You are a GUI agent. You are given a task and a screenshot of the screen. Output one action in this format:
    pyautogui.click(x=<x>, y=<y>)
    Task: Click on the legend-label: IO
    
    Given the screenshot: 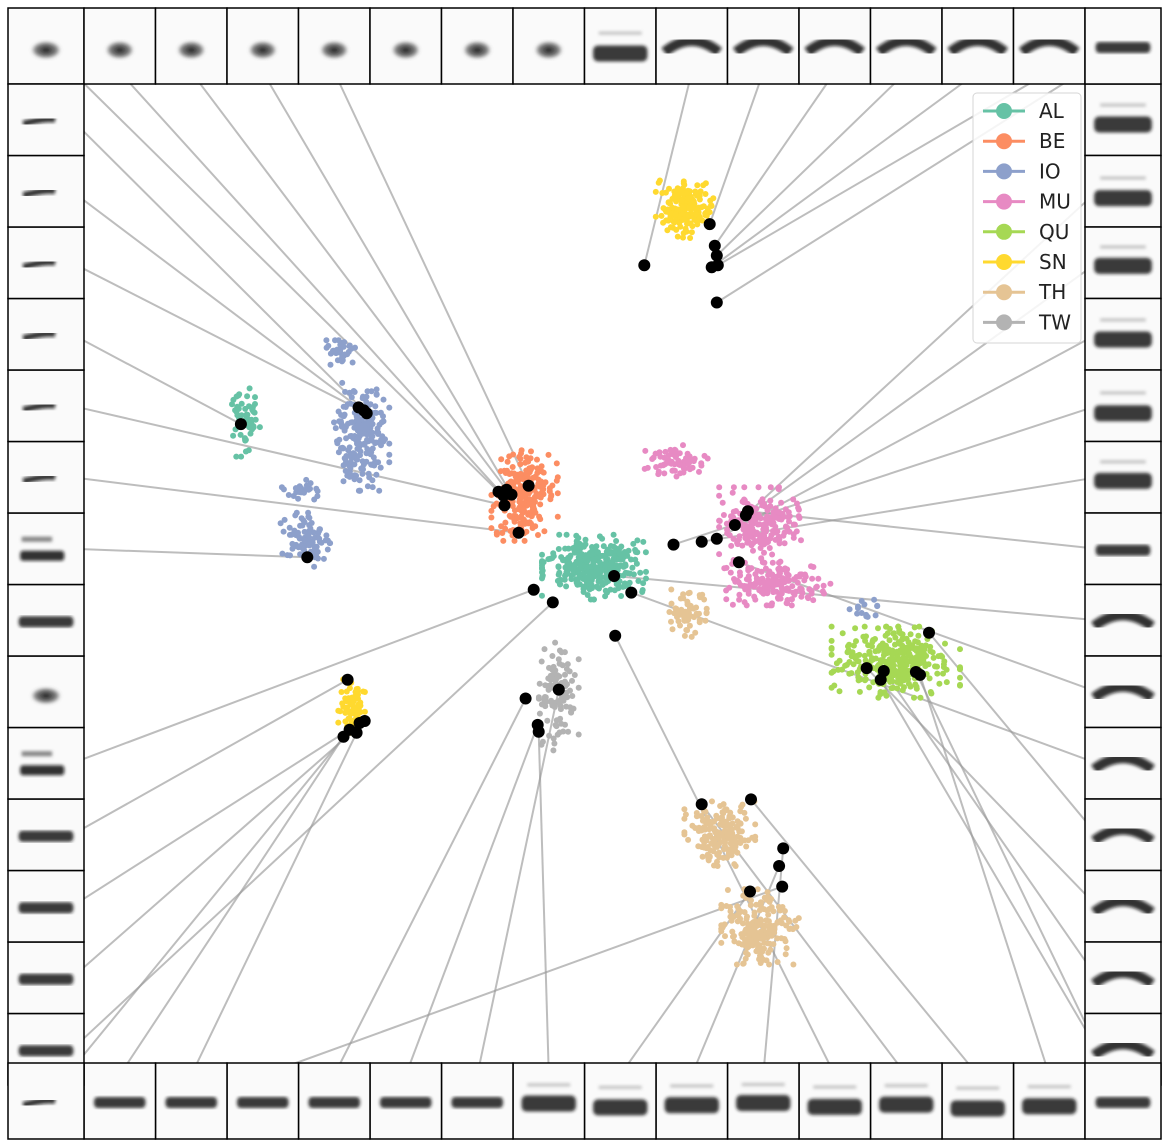 What is the action you would take?
    pyautogui.click(x=1050, y=171)
    